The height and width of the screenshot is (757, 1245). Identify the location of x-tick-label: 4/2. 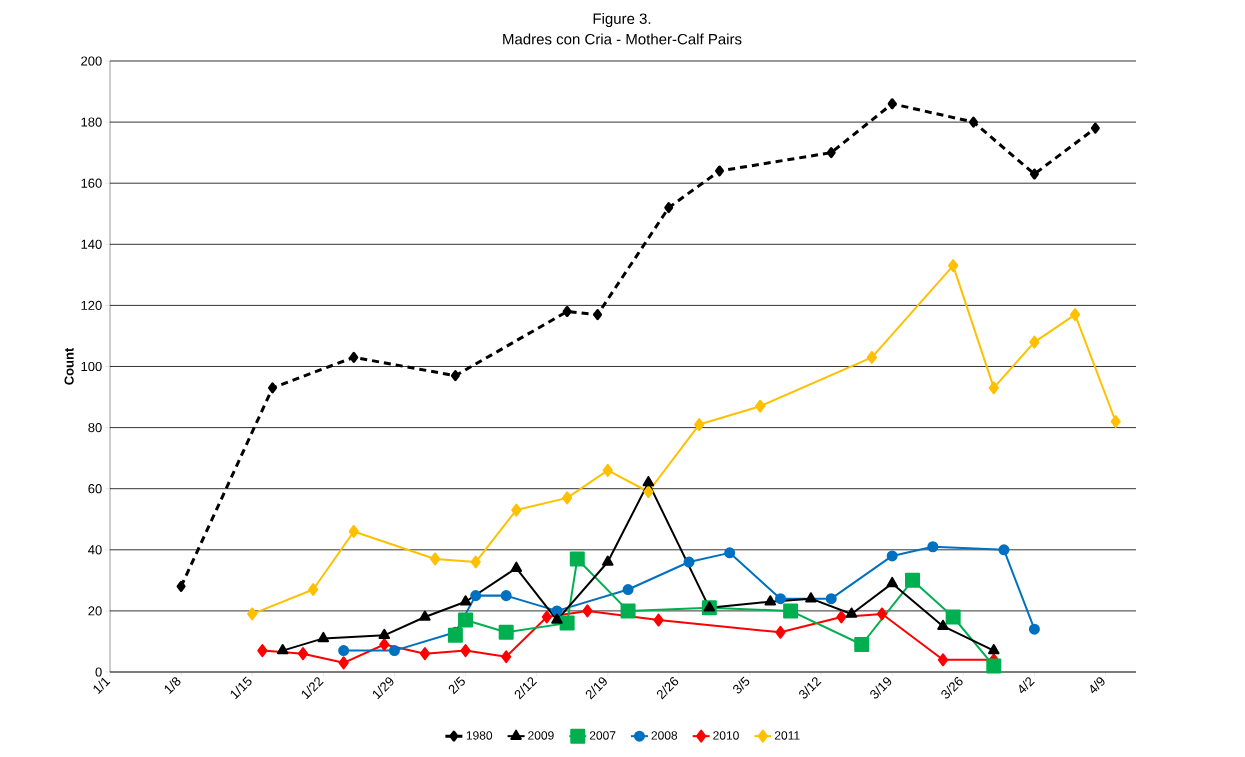
(1027, 685).